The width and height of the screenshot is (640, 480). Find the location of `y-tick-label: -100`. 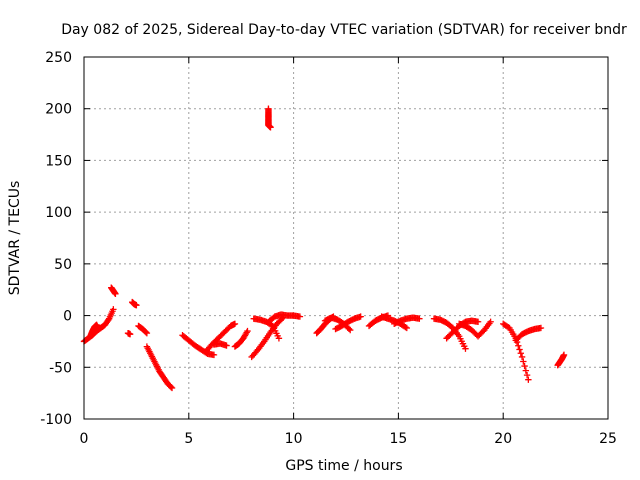

y-tick-label: -100 is located at coordinates (56, 420).